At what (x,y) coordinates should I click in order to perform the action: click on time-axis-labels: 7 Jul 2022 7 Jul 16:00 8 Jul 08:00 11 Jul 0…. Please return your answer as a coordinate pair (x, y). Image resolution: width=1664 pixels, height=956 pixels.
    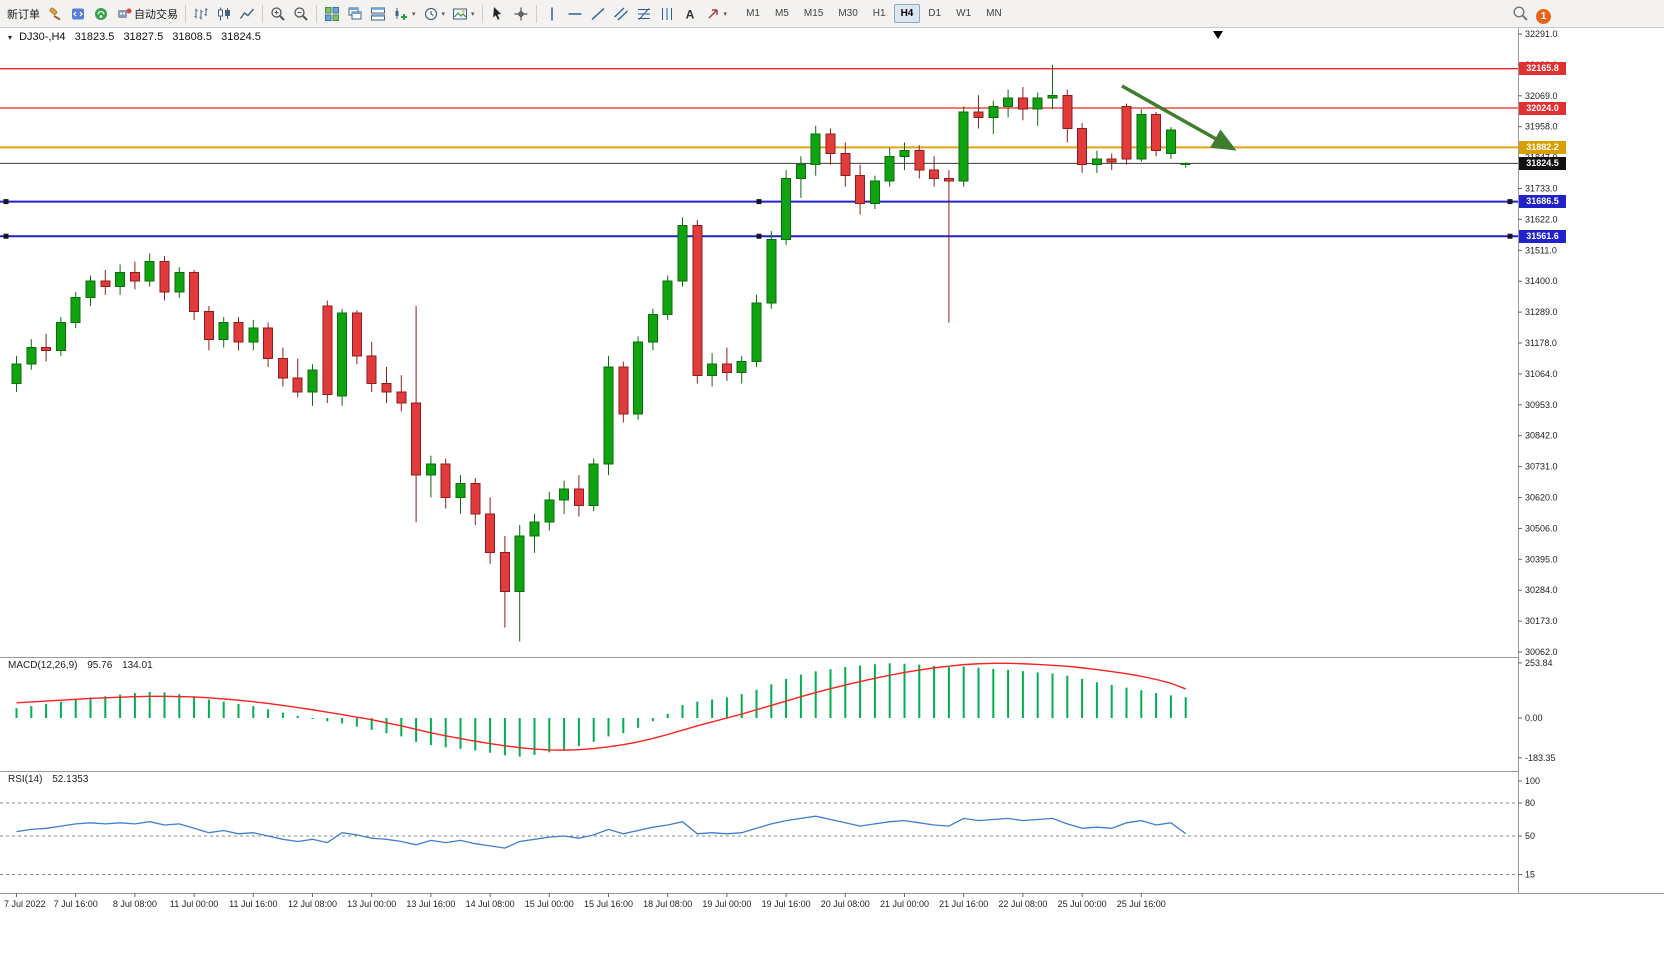
    Looking at the image, I should click on (585, 901).